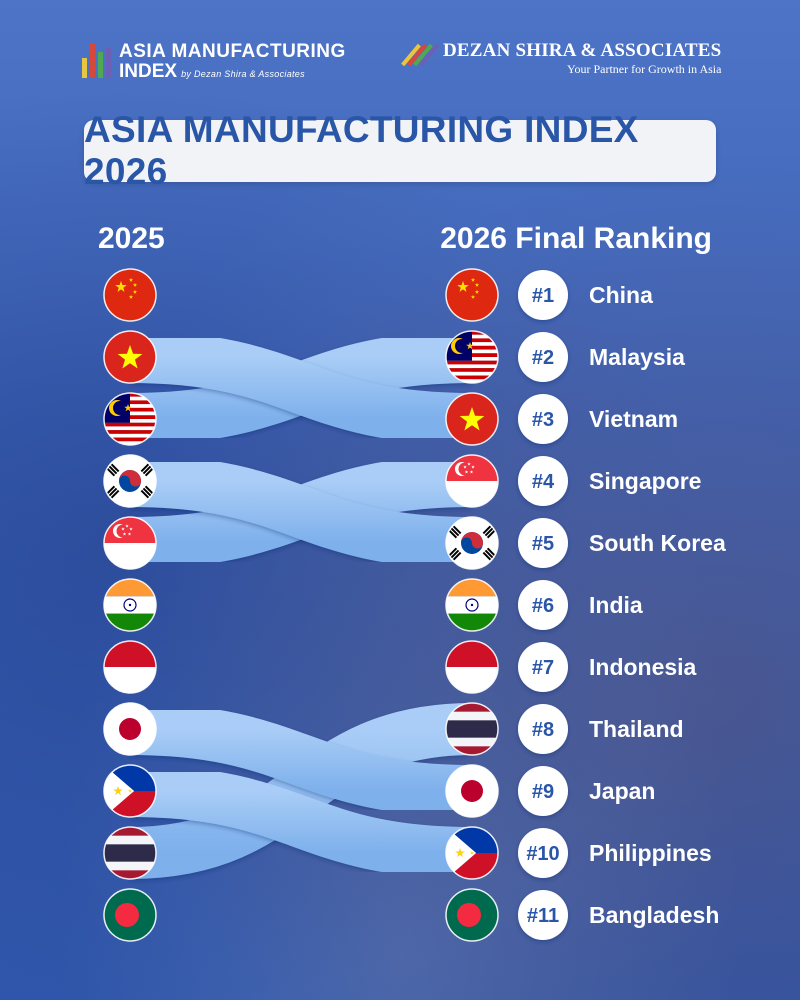  I want to click on rank-badge: #9, so click(543, 791).